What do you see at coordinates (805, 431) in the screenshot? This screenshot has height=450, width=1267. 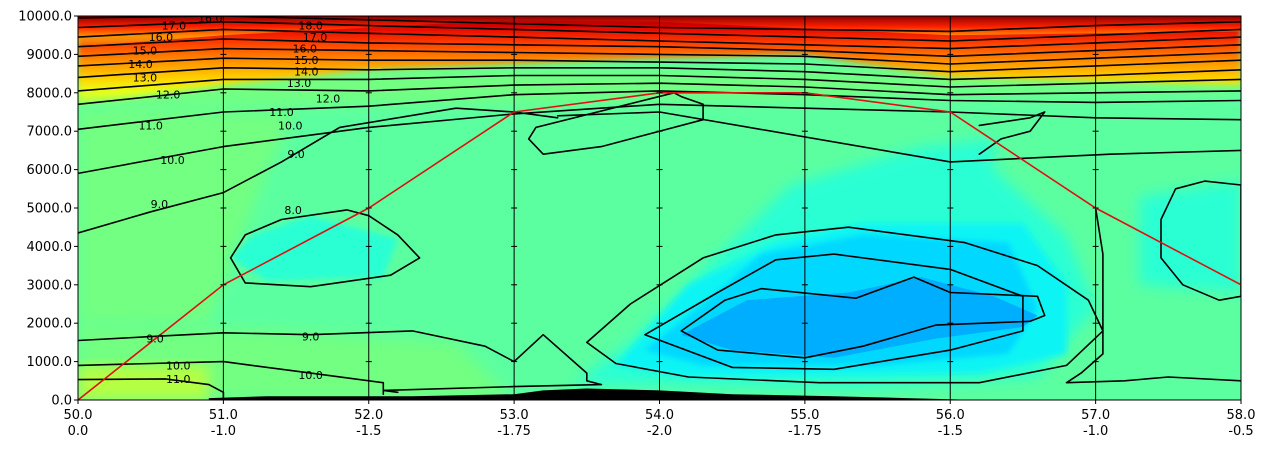 I see `x-tick-sublabel-5: -1.75` at bounding box center [805, 431].